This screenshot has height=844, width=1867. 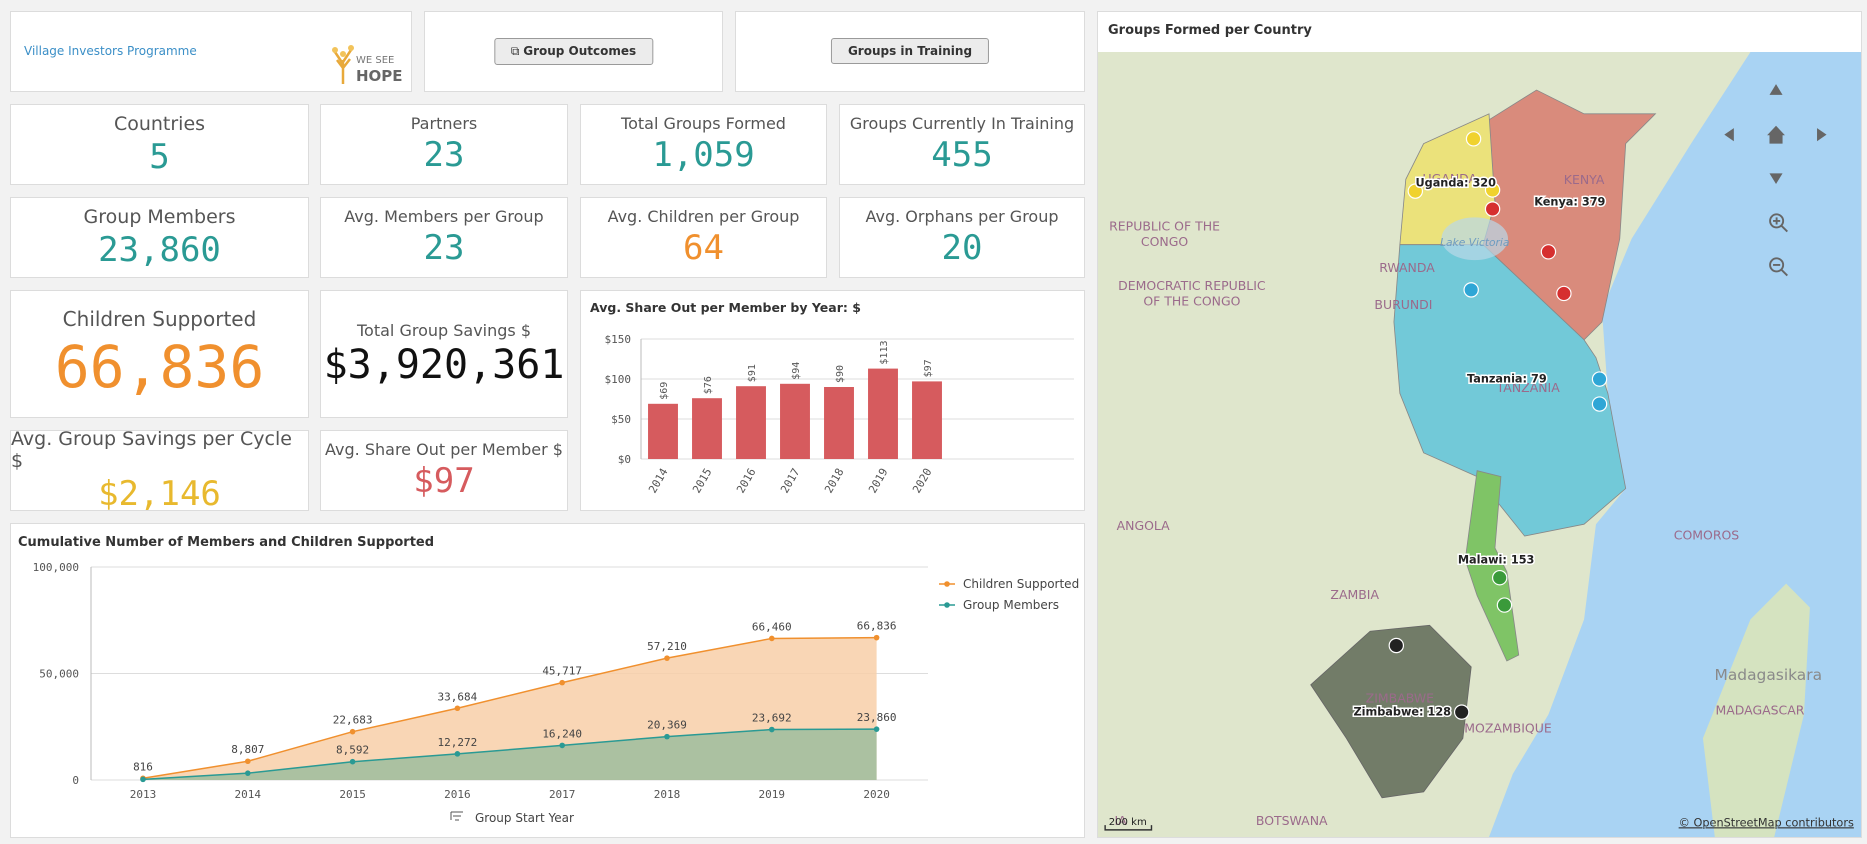 What do you see at coordinates (618, 339) in the screenshot?
I see `y-tick-label: $150` at bounding box center [618, 339].